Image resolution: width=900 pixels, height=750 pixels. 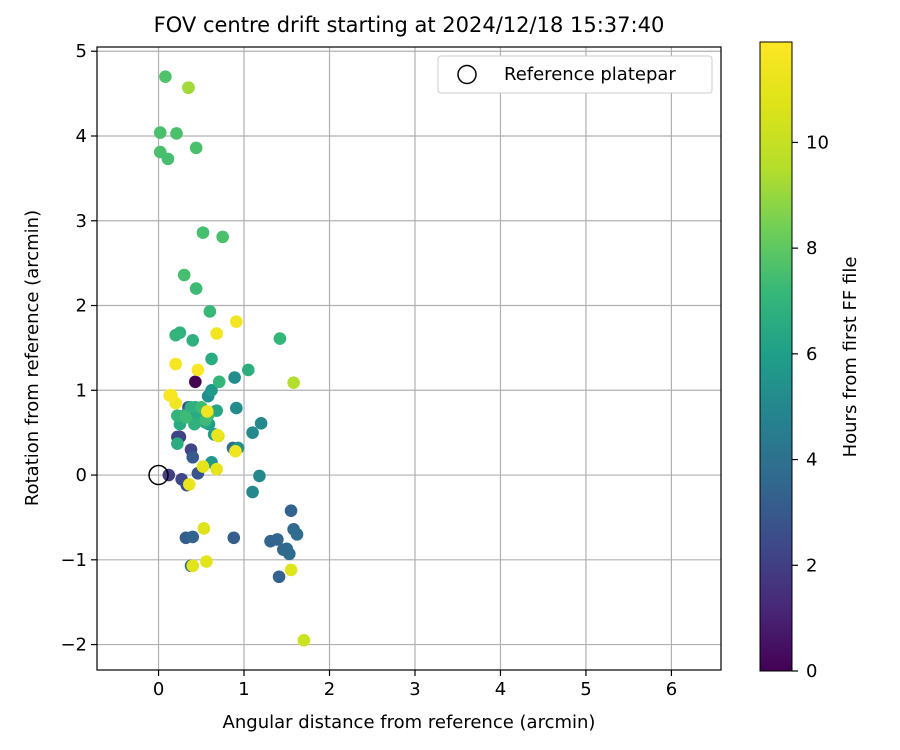 What do you see at coordinates (811, 460) in the screenshot?
I see `colorbar-tick-label: 4` at bounding box center [811, 460].